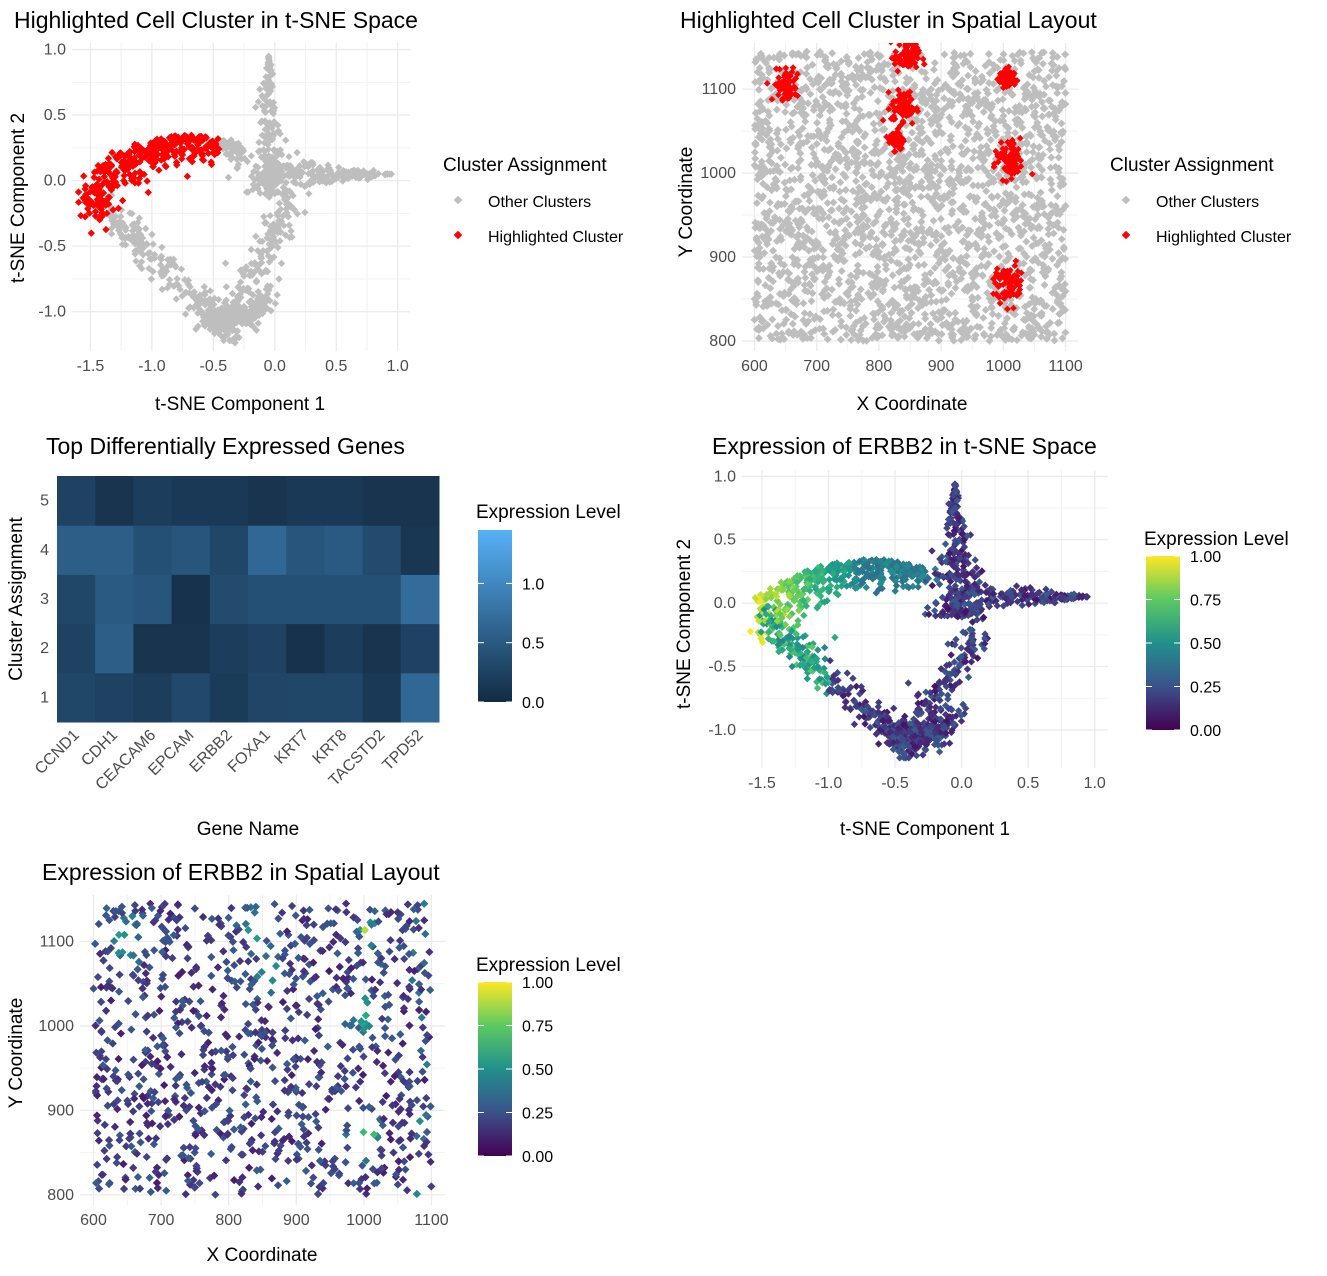 The width and height of the screenshot is (1327, 1276). Describe the element at coordinates (722, 341) in the screenshot. I see `y-tick-label: 800` at that location.